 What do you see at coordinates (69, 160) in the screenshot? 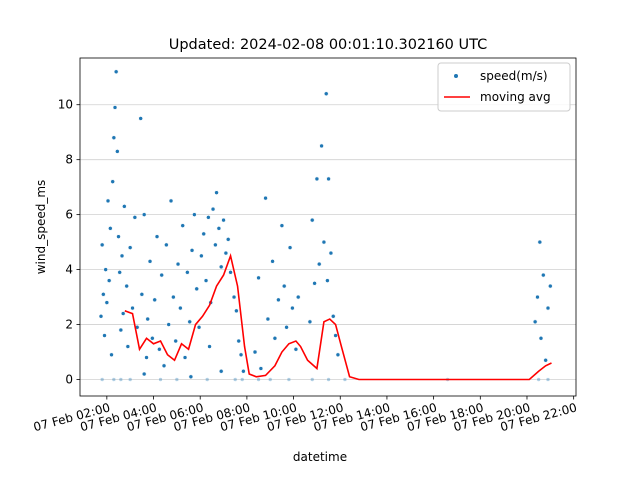
I see `y-tick-label: 8` at bounding box center [69, 160].